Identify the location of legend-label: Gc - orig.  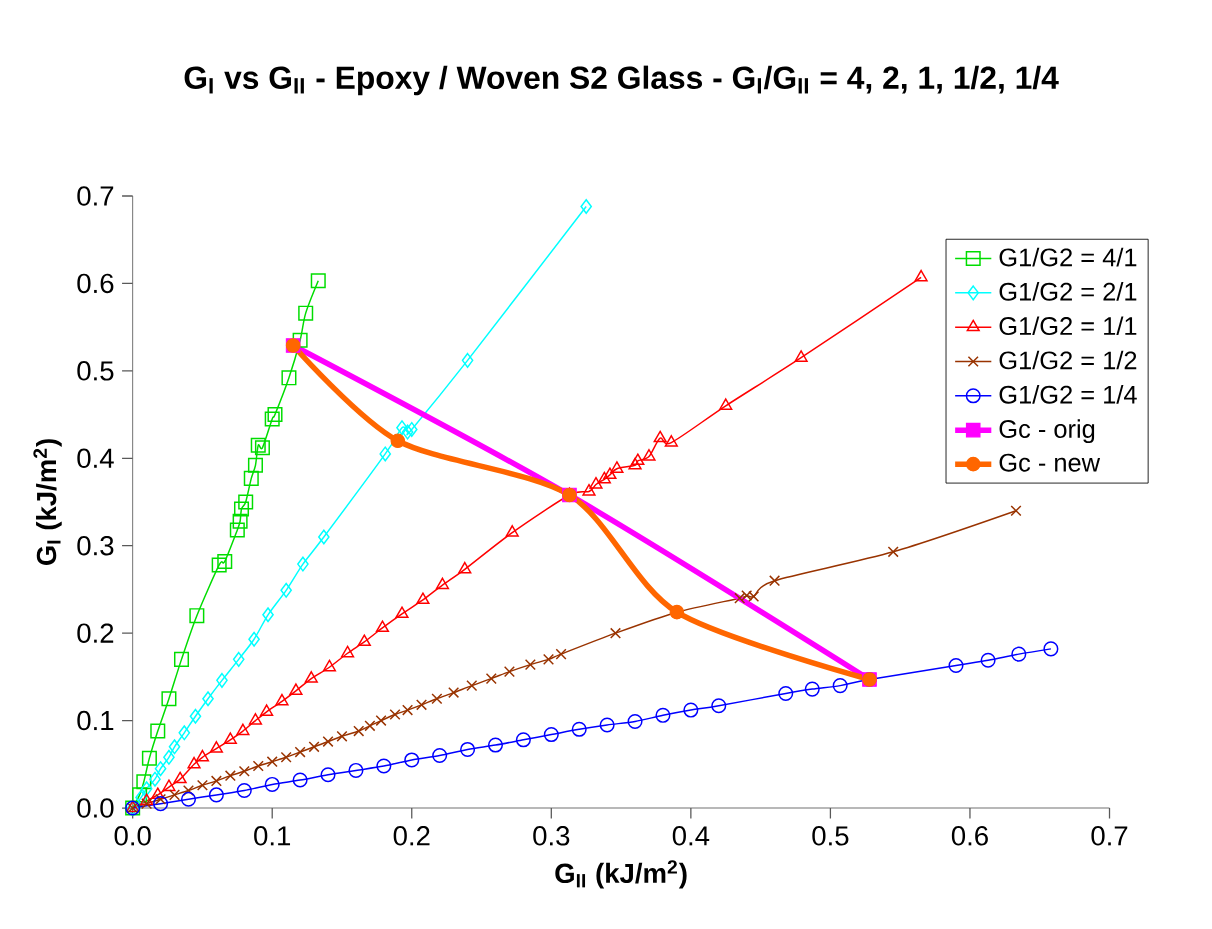
(1047, 431).